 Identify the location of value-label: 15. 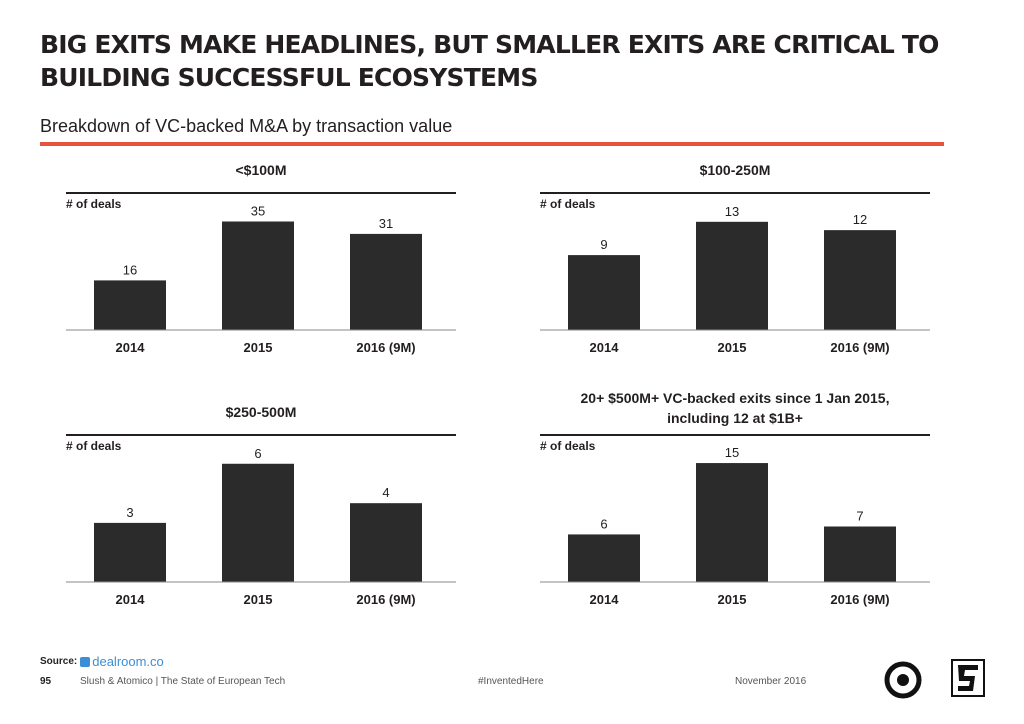
(732, 452).